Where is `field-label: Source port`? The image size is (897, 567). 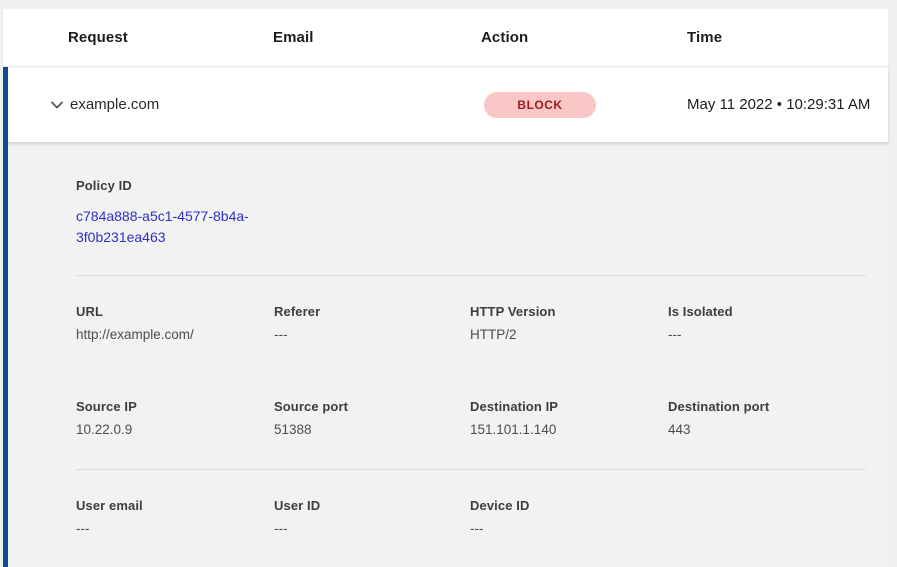
field-label: Source port is located at coordinates (311, 406).